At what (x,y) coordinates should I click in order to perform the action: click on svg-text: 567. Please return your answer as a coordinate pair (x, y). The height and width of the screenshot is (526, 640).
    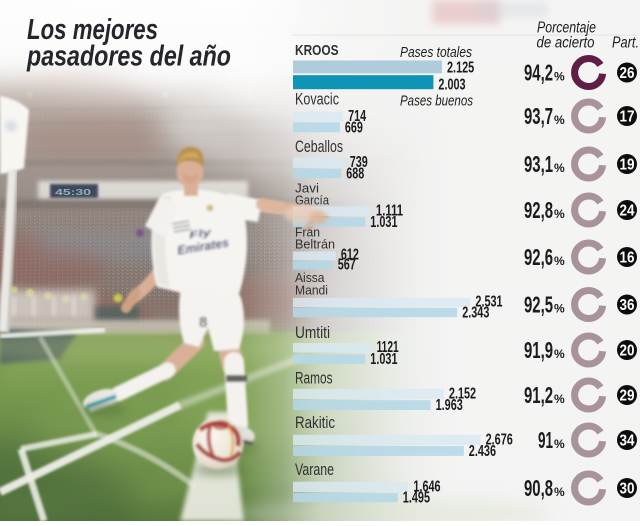
    Looking at the image, I should click on (347, 265).